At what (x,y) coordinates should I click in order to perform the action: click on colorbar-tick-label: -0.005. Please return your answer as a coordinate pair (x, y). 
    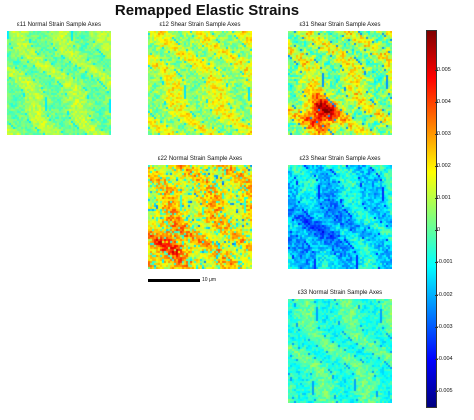
    Looking at the image, I should click on (445, 390).